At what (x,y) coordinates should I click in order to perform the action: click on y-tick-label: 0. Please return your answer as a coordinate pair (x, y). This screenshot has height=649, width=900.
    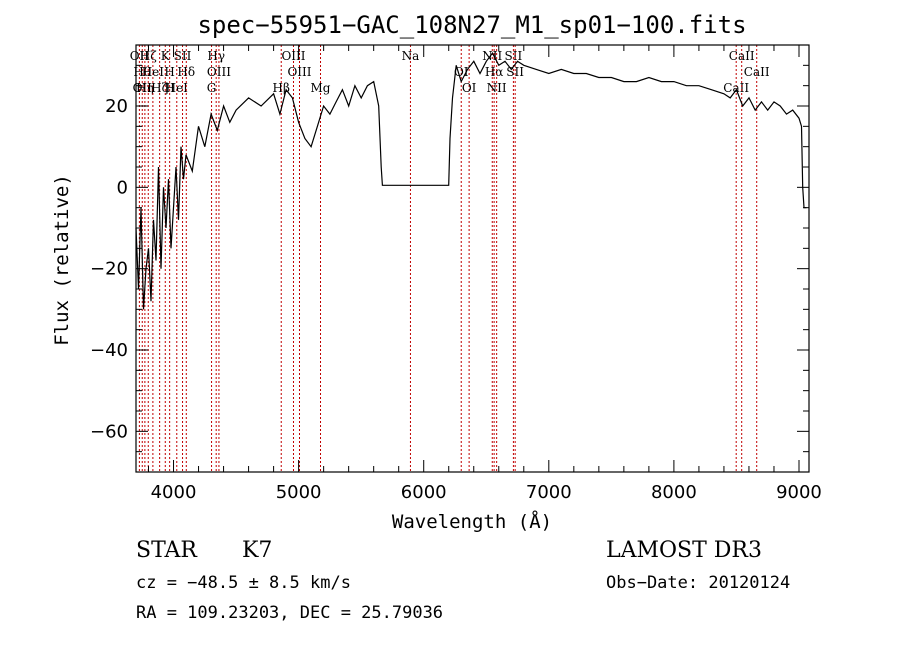
    Looking at the image, I should click on (122, 187).